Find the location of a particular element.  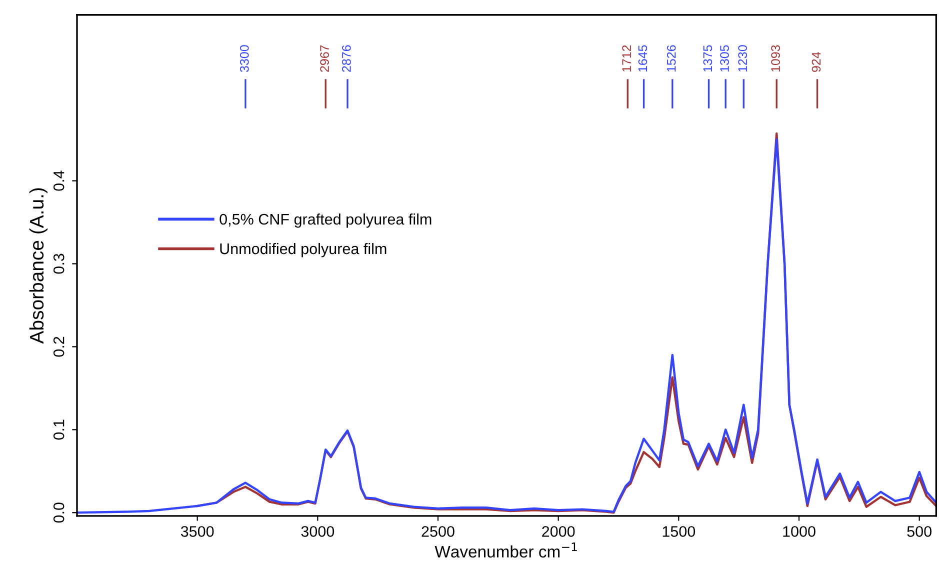

y-tick-label: 0.1 is located at coordinates (58, 430).